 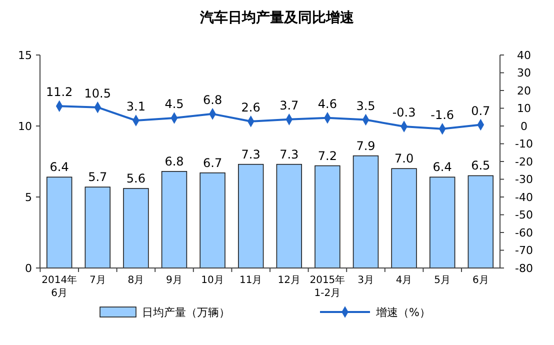 I want to click on y2-tick-label: -60, so click(x=524, y=233).